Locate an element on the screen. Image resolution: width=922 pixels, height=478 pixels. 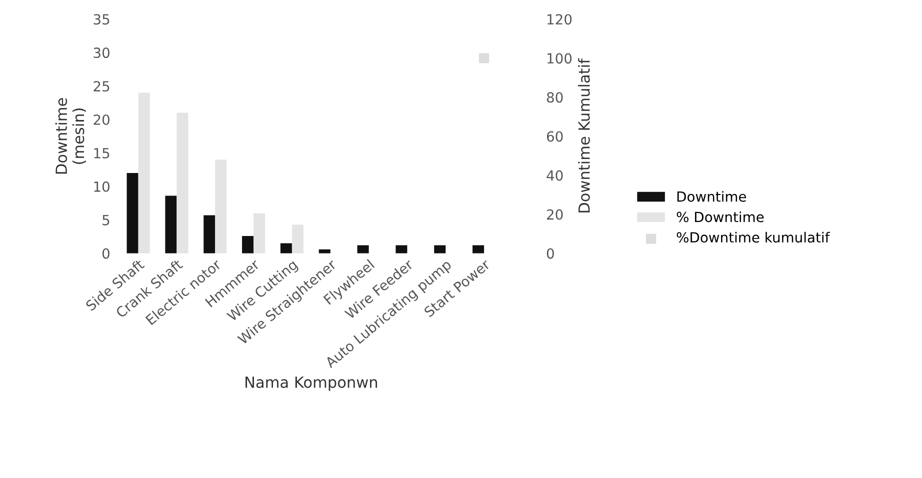
y2-tick-label: 60 is located at coordinates (554, 136).